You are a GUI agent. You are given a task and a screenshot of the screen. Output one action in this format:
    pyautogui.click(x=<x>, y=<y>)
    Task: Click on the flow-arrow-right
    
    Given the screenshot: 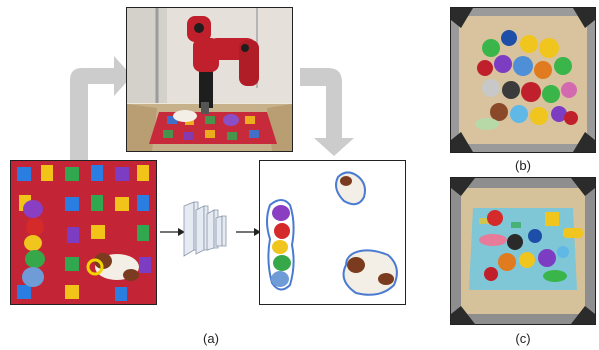 What is the action you would take?
    pyautogui.click(x=327, y=112)
    